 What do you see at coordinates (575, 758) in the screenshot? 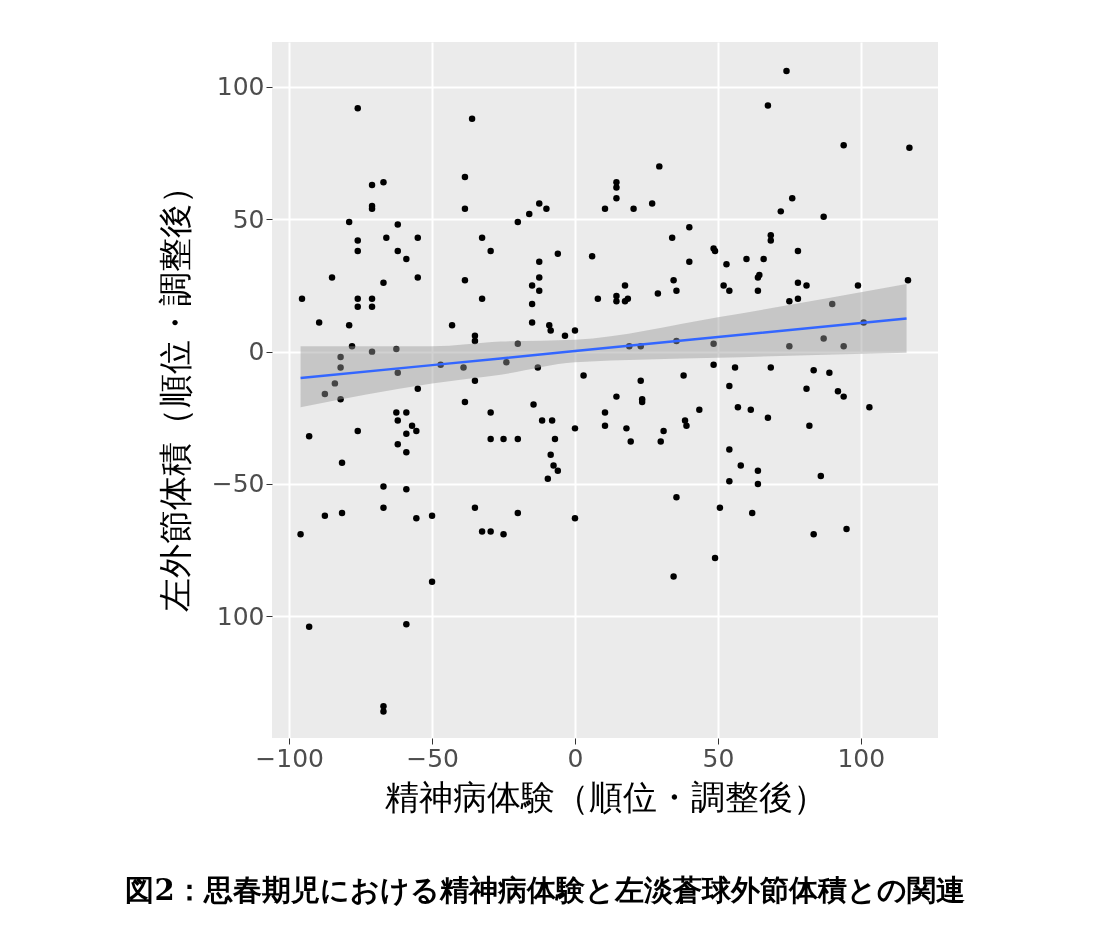
I see `x-tick-label: 0` at bounding box center [575, 758].